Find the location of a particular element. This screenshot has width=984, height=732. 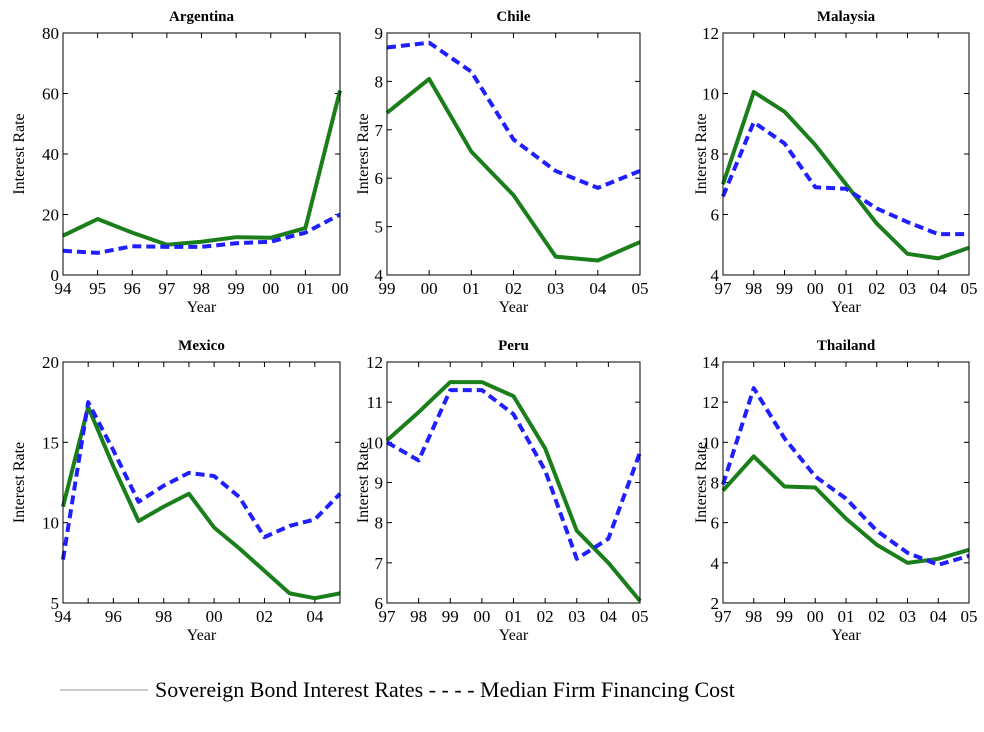

y-tick-label: 80 is located at coordinates (50, 33).